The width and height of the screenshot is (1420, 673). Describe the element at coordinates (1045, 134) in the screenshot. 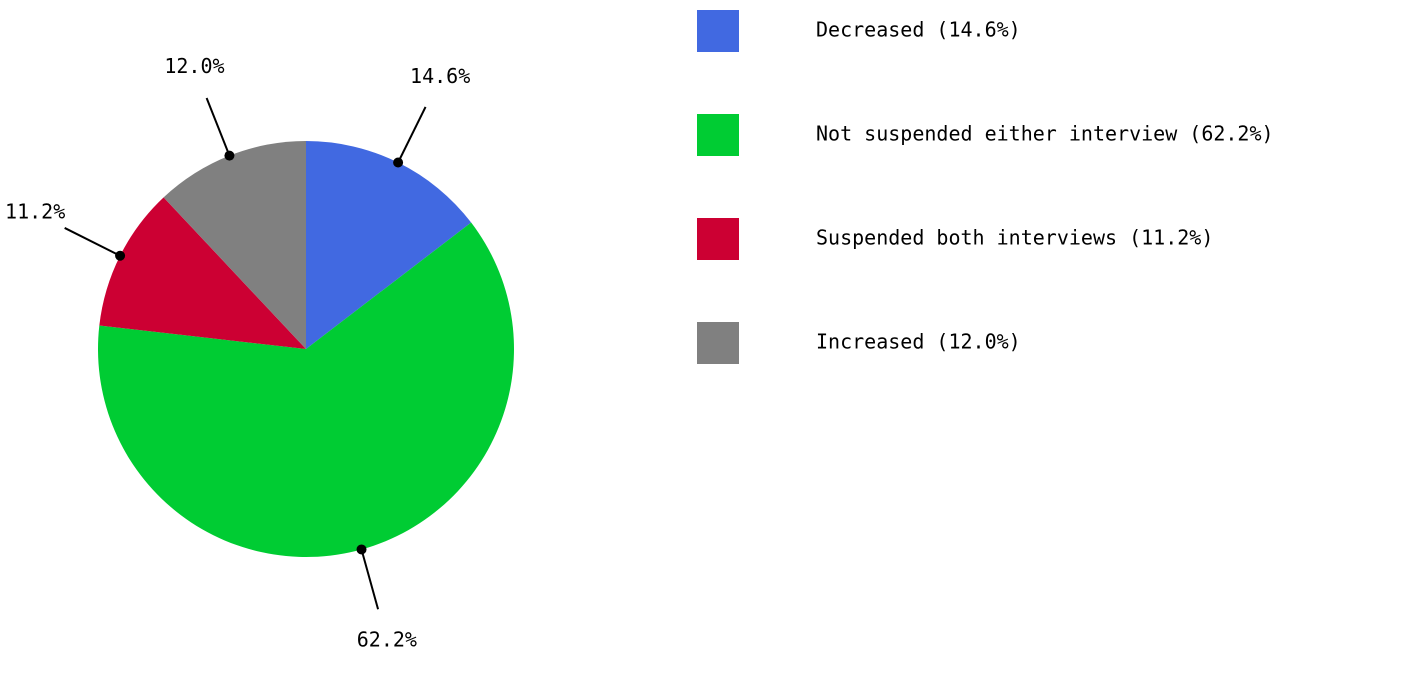

I see `legend-label: Not suspended either interview (62.2%)` at that location.